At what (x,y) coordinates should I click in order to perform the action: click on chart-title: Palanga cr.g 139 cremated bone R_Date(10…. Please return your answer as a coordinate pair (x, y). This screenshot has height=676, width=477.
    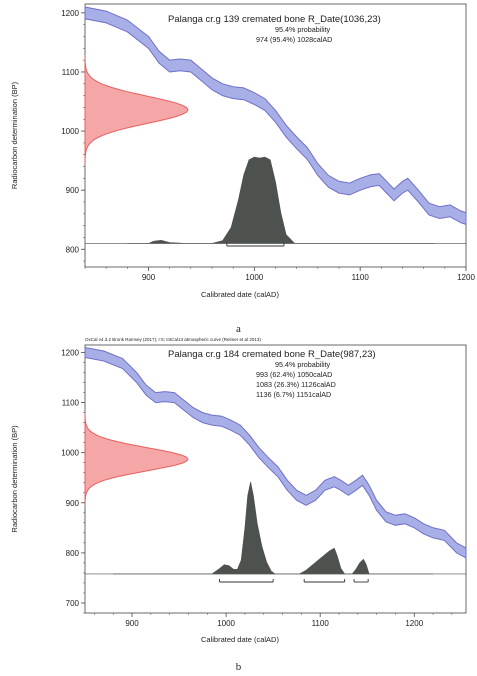
    Looking at the image, I should click on (274, 19).